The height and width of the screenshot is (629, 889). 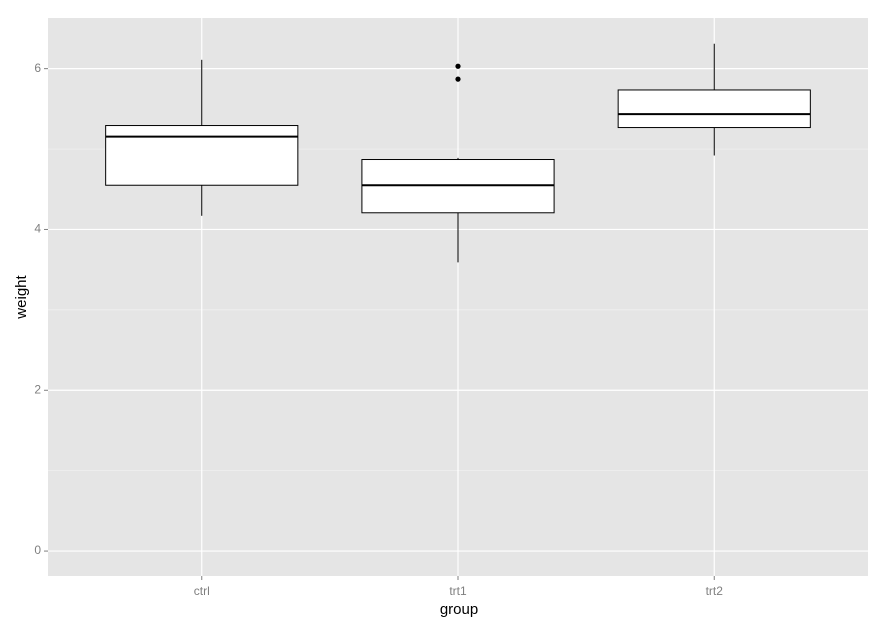 I want to click on x-tick-label: trt1, so click(x=458, y=591).